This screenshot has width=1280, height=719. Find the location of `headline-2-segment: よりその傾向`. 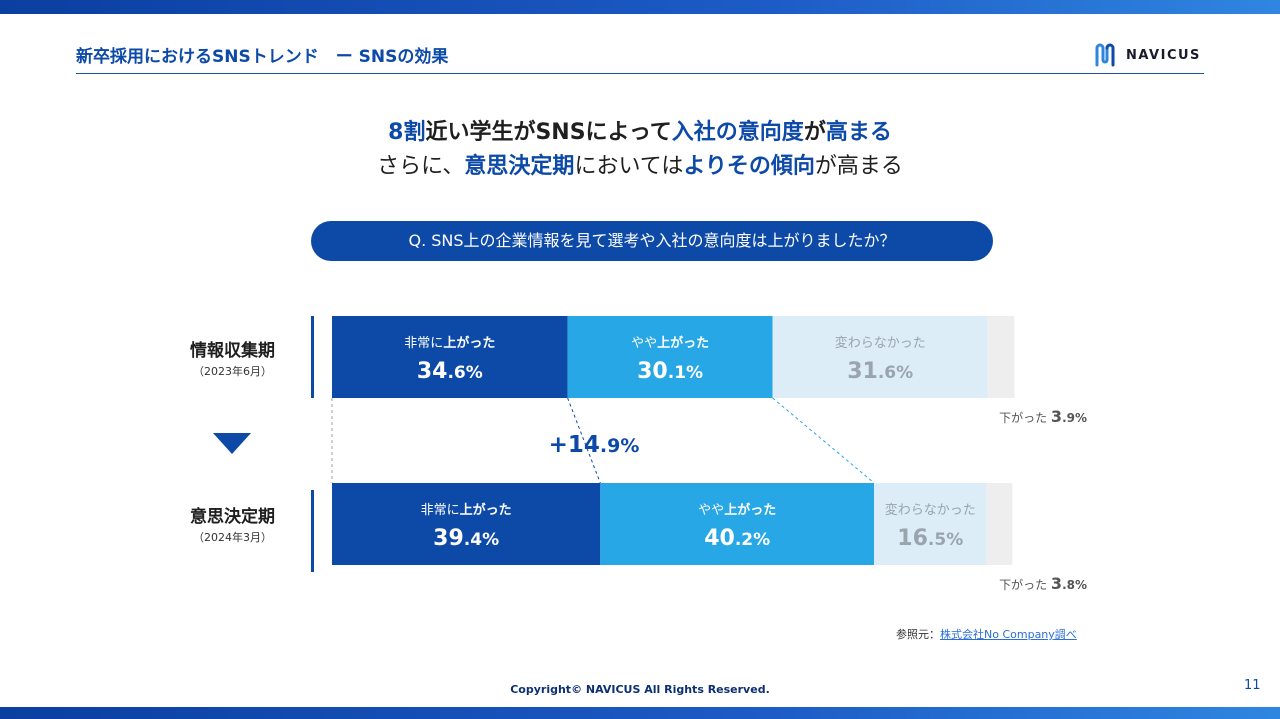

headline-2-segment: よりその傾向 is located at coordinates (749, 166).